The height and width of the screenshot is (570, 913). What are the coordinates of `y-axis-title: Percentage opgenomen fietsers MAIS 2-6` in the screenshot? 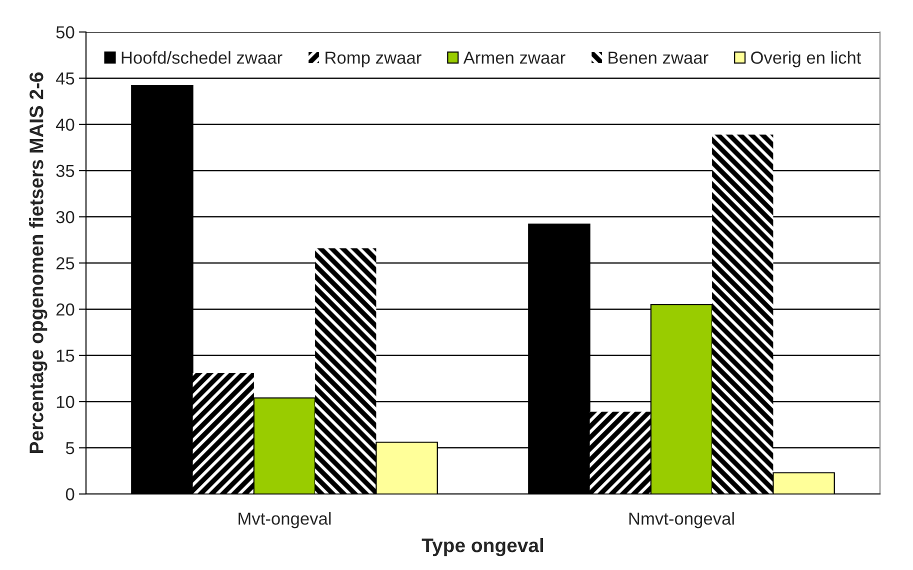 It's located at (38, 262).